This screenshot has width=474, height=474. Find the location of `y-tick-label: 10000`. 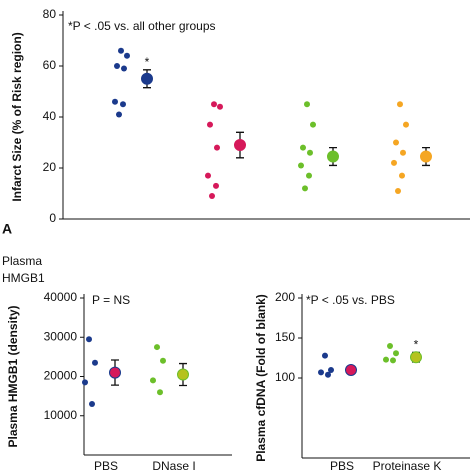

y-tick-label: 10000 is located at coordinates (61, 415).